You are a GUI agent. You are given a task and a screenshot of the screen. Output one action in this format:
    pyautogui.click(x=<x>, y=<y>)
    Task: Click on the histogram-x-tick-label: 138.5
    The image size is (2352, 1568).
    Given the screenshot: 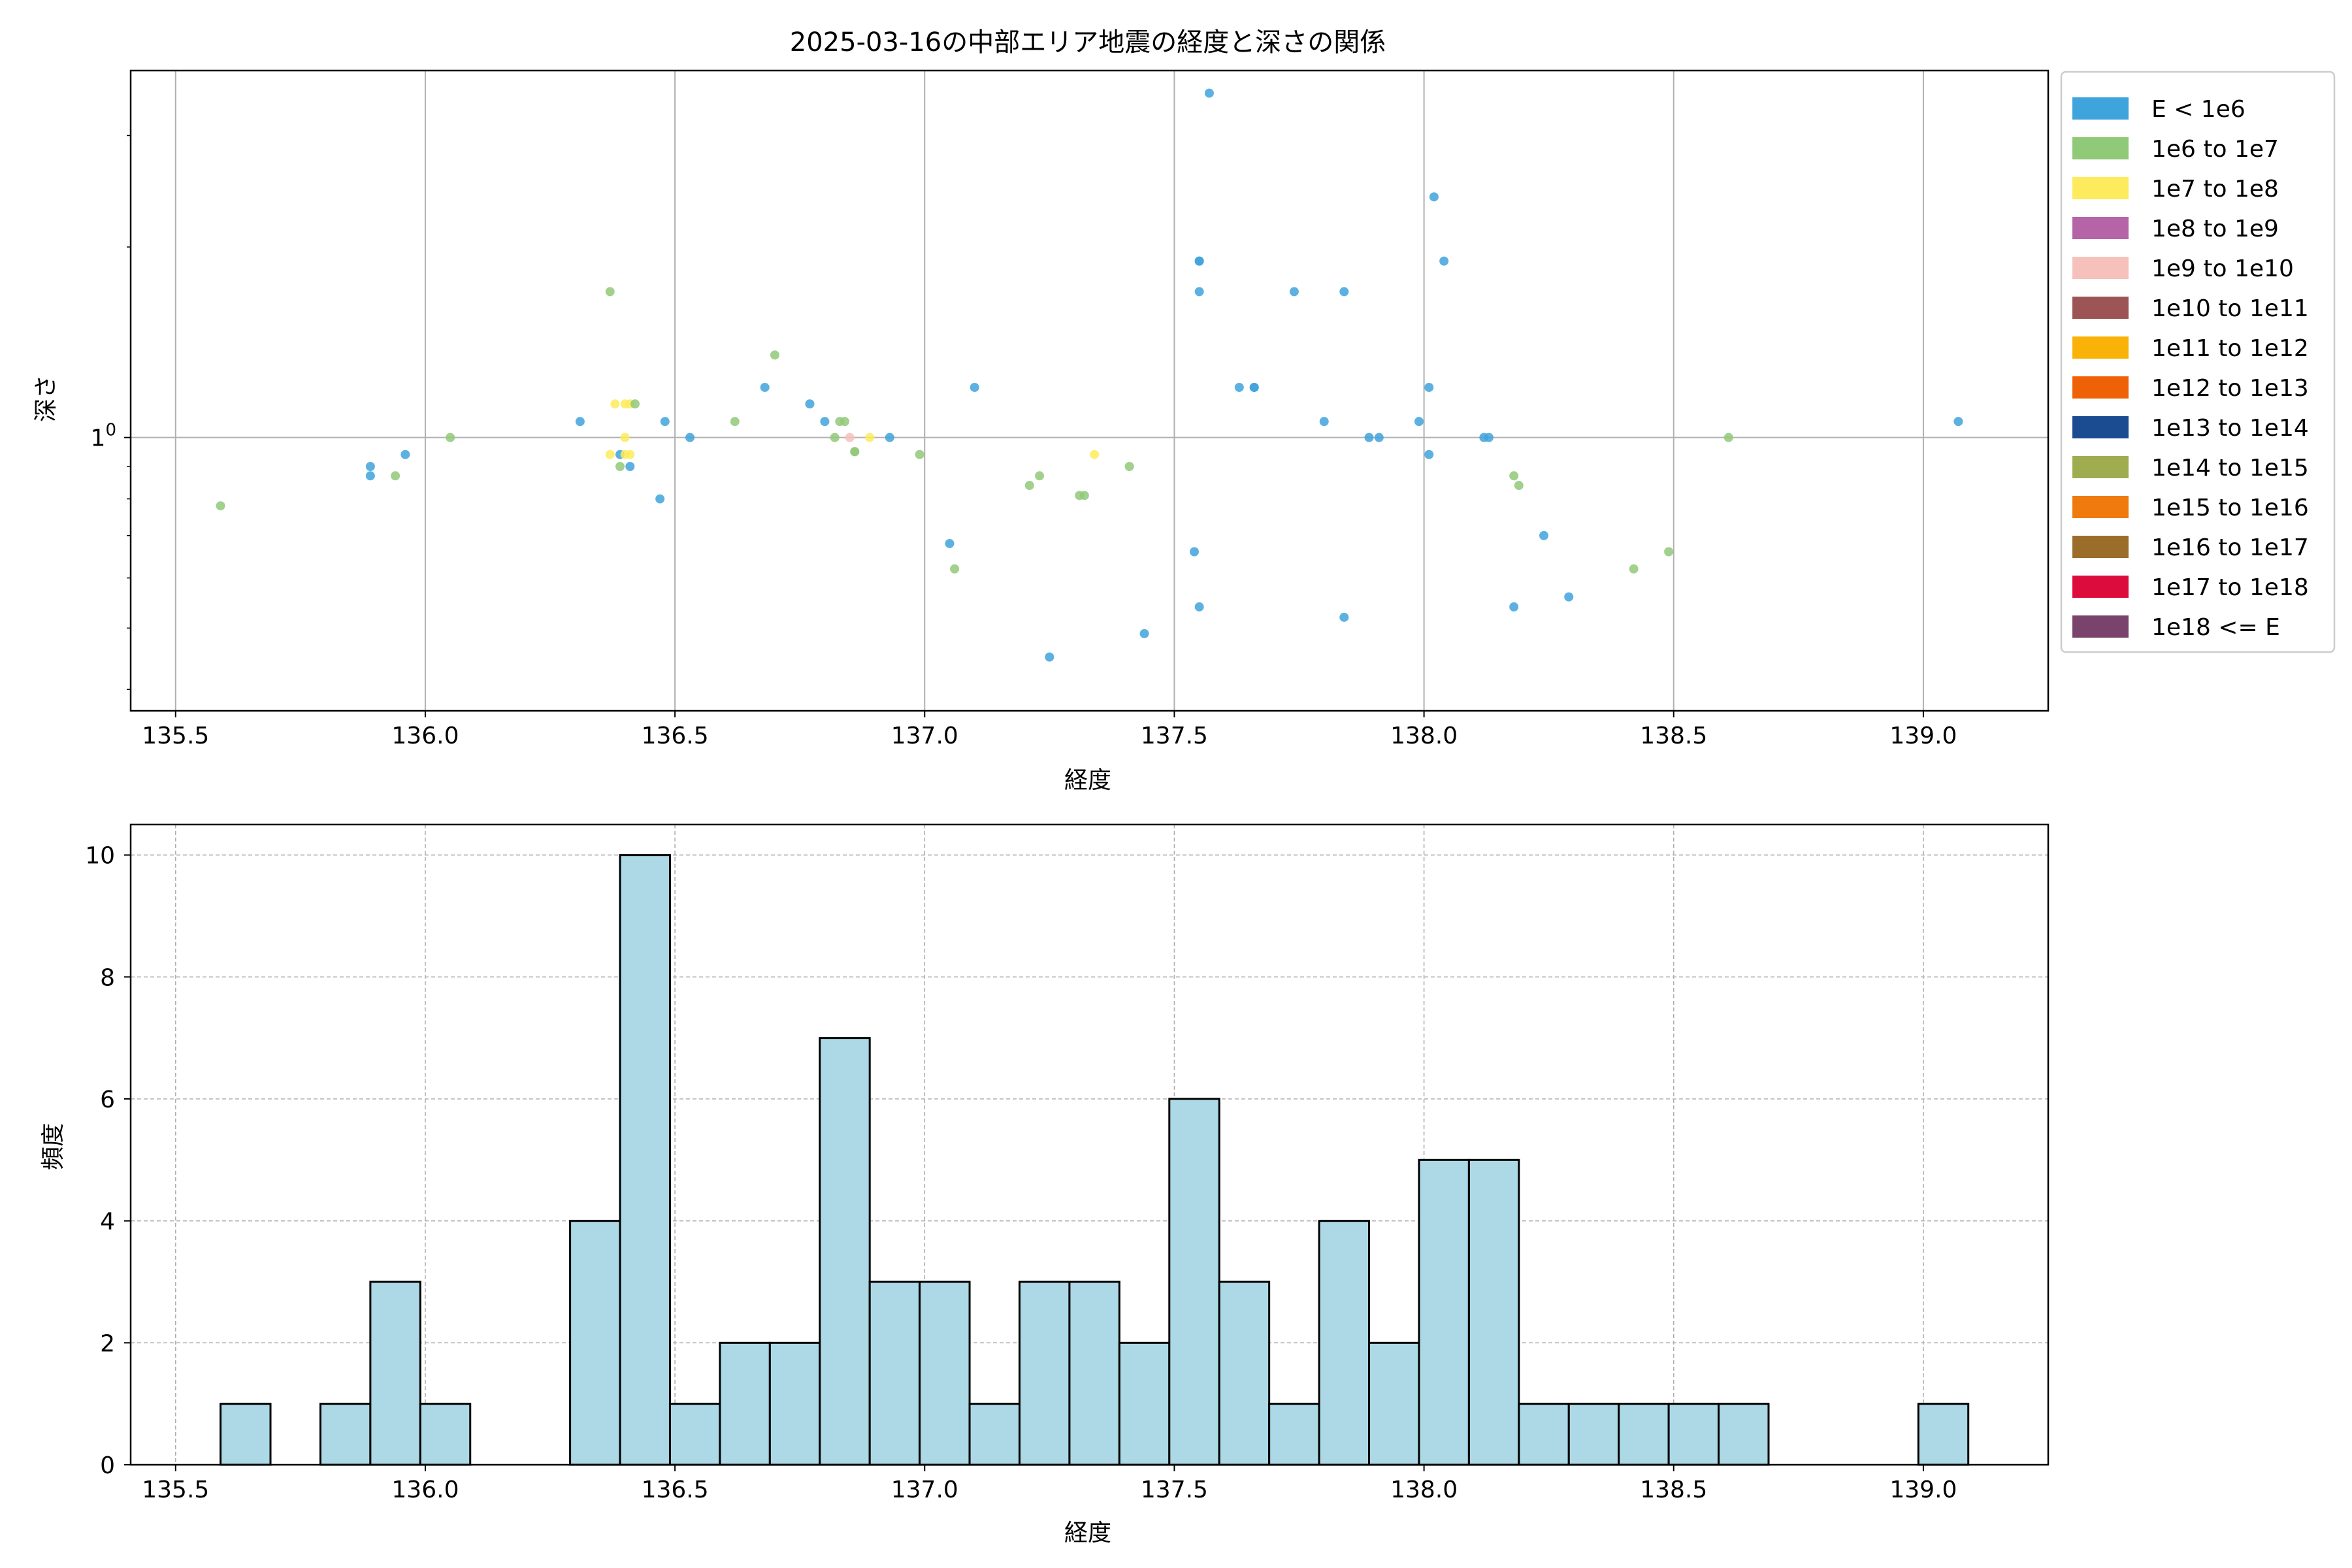 What is the action you would take?
    pyautogui.click(x=1673, y=1490)
    